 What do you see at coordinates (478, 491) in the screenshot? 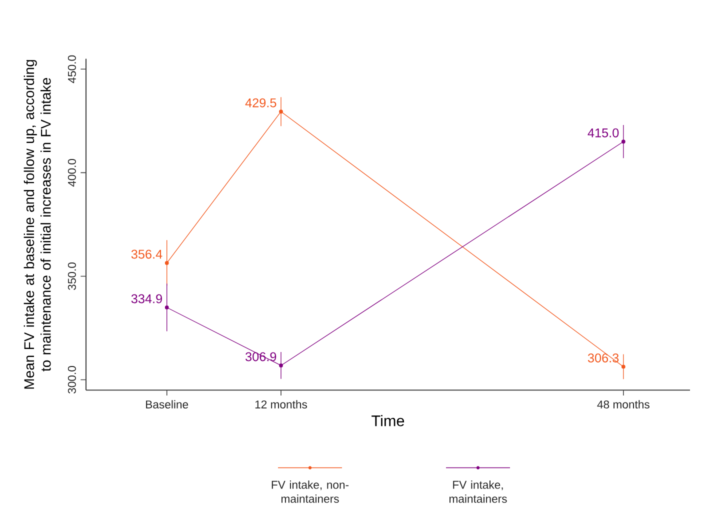
I see `legend-label: FV intake, maintainers` at bounding box center [478, 491].